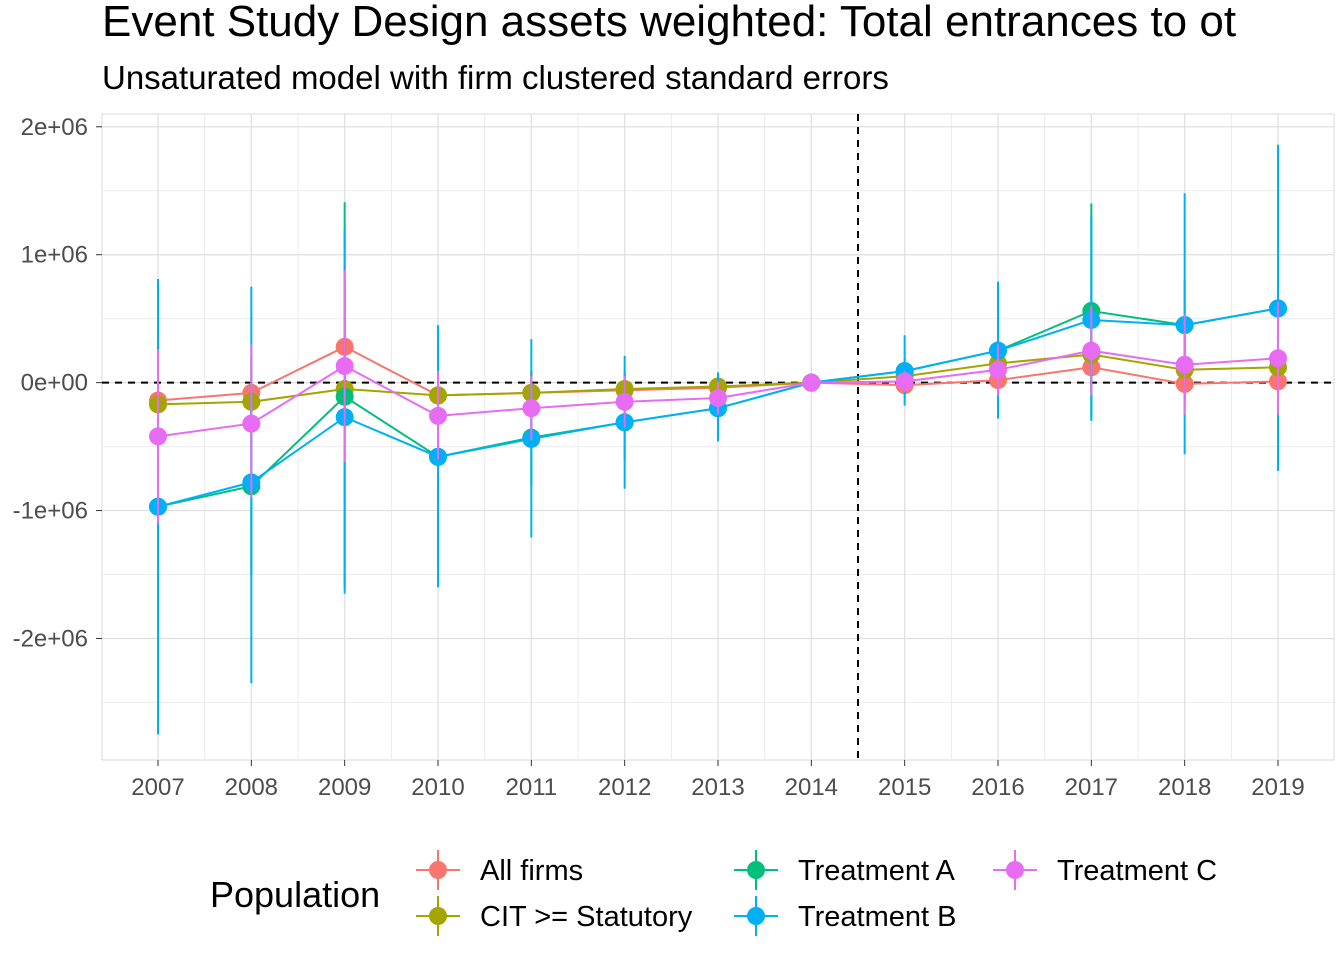  What do you see at coordinates (997, 787) in the screenshot?
I see `x-tick-label: 2016` at bounding box center [997, 787].